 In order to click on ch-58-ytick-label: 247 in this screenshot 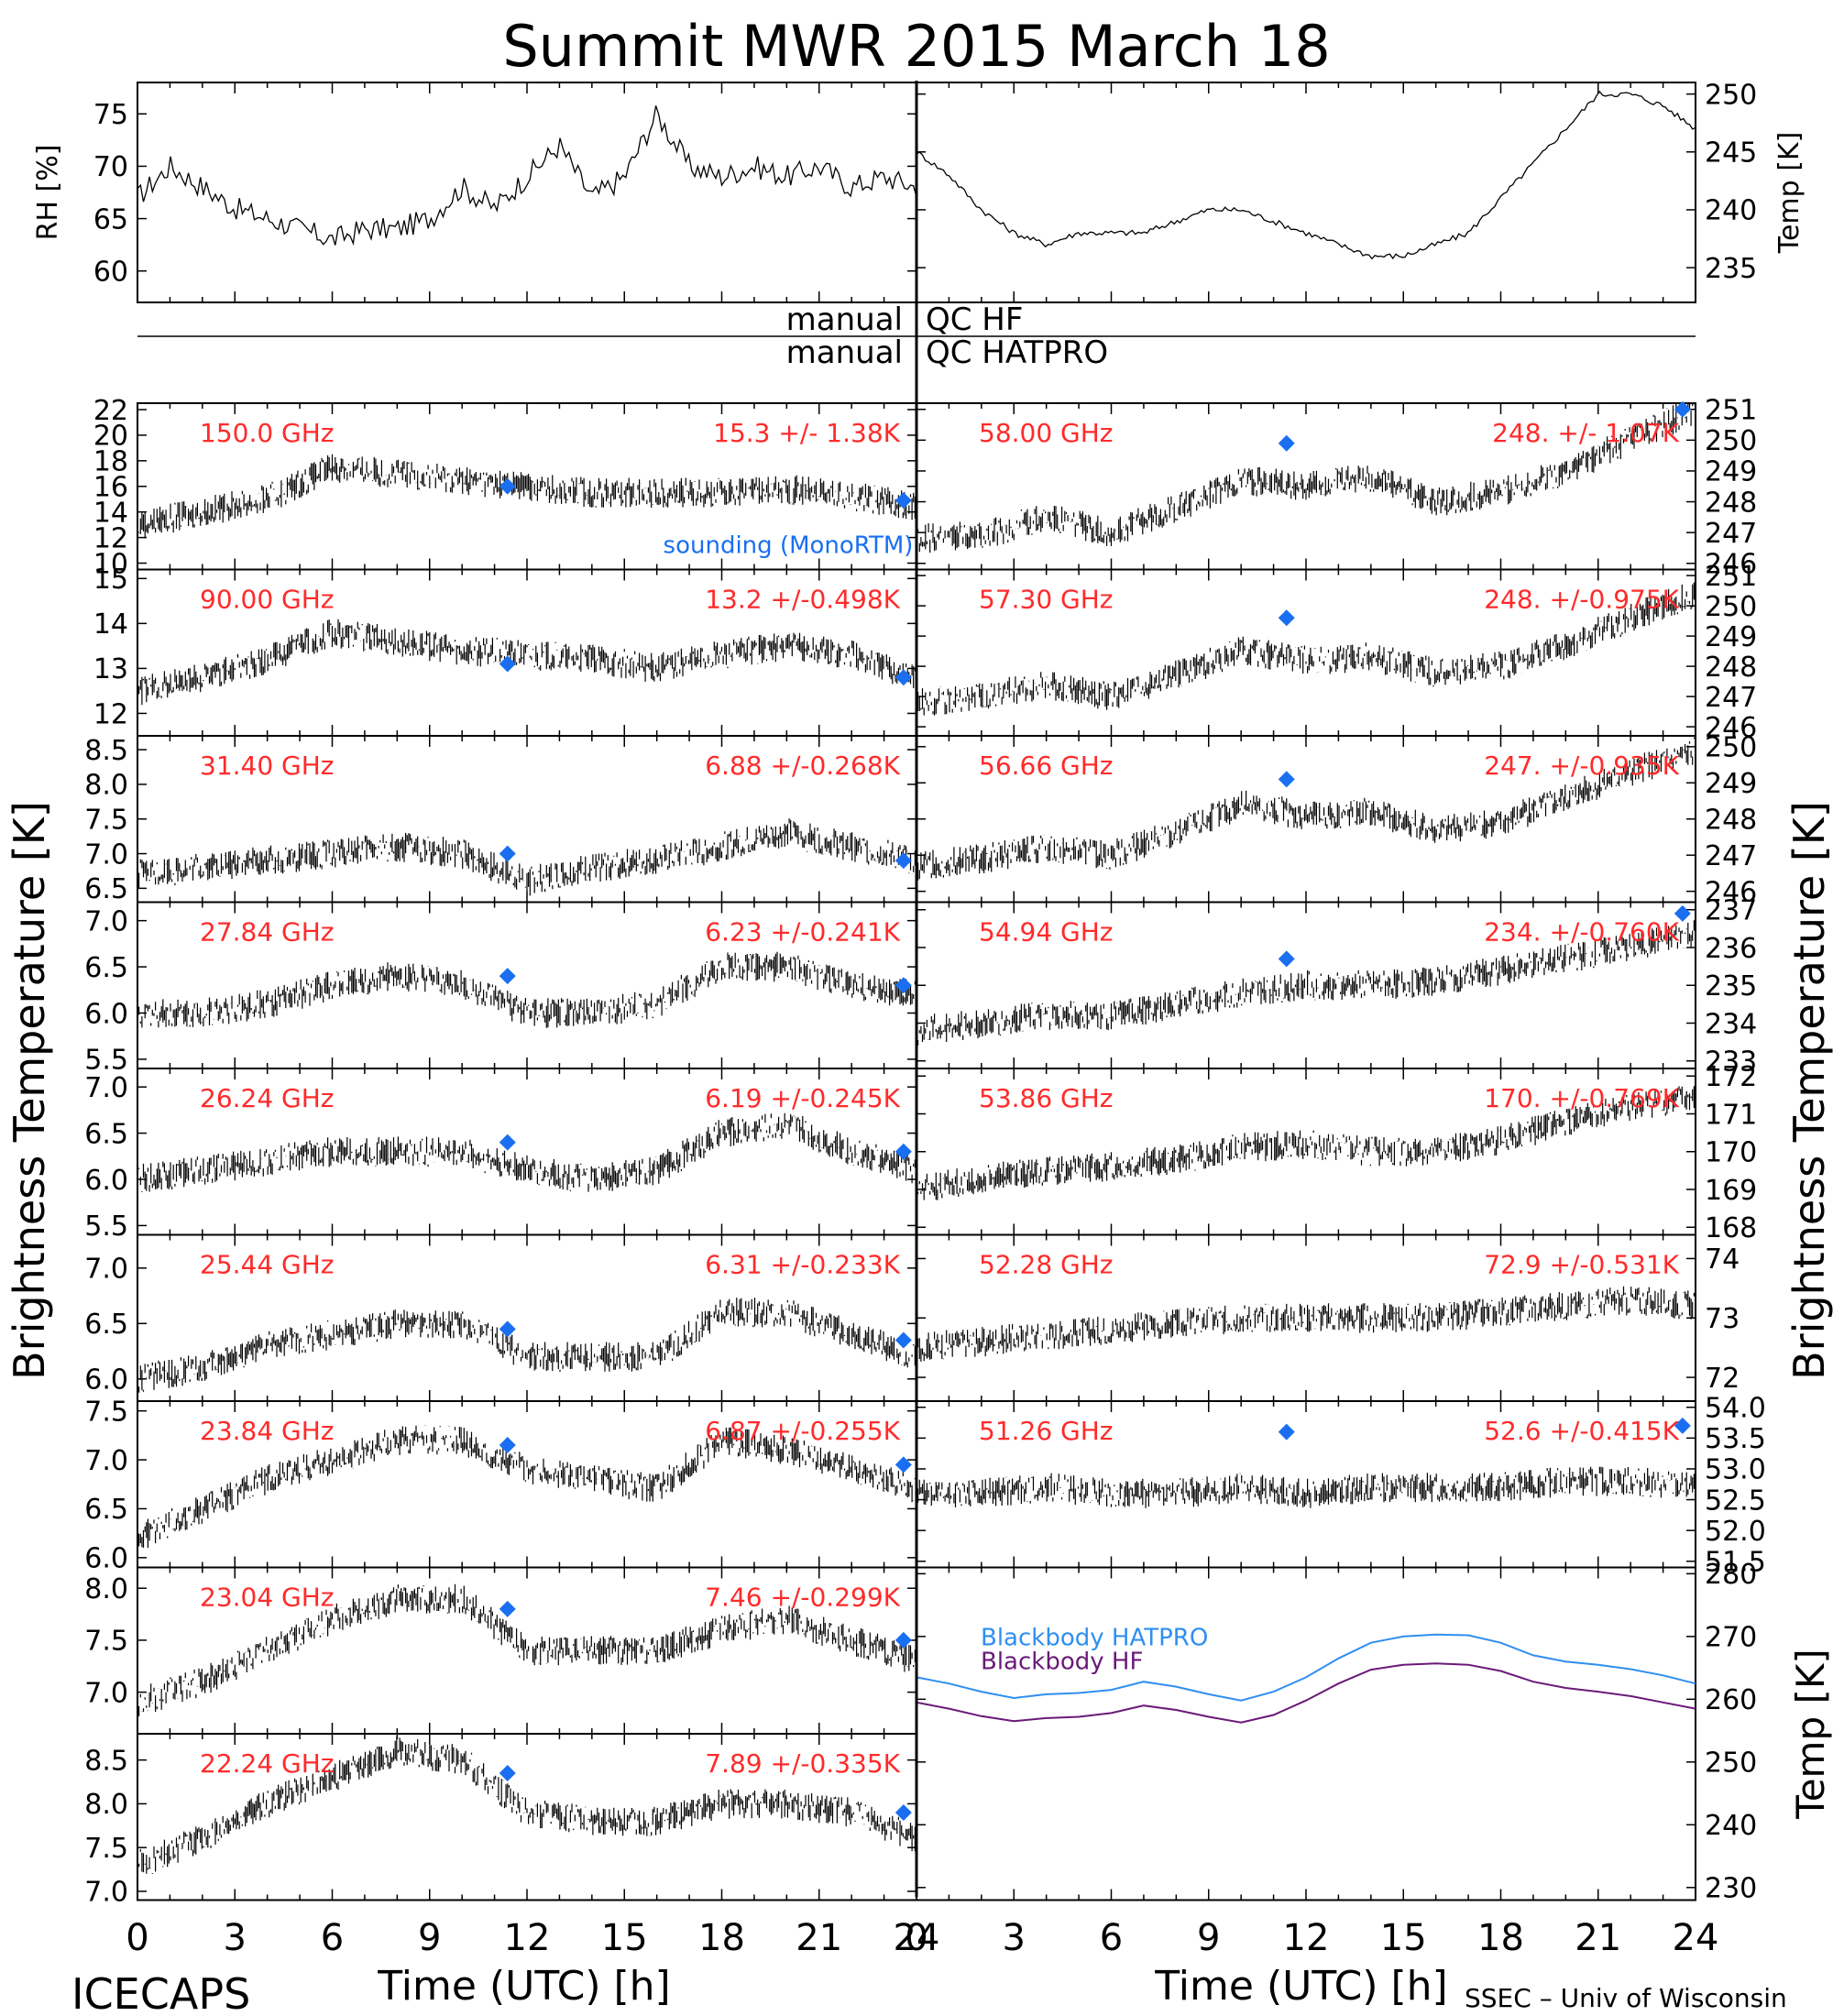, I will do `click(1731, 534)`.